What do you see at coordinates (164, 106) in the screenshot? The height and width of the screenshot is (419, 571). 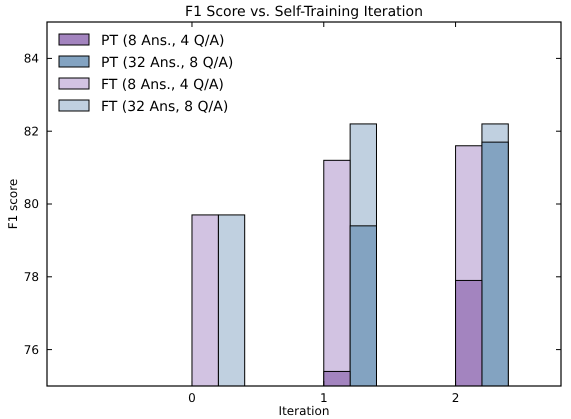 I see `legend-label: FT (32 Ans, 8 Q/A)` at bounding box center [164, 106].